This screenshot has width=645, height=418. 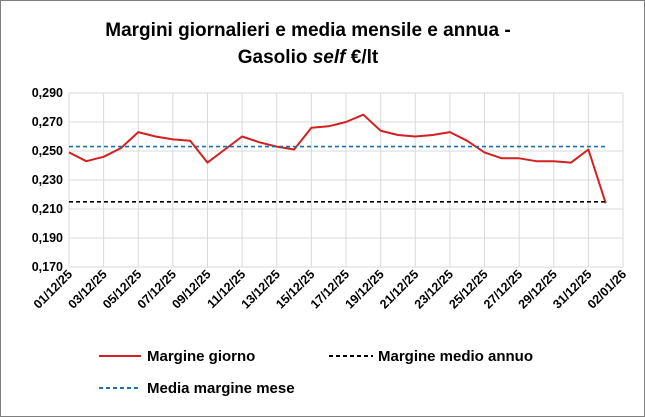 I want to click on y-tick-label: 0,270, so click(x=47, y=122).